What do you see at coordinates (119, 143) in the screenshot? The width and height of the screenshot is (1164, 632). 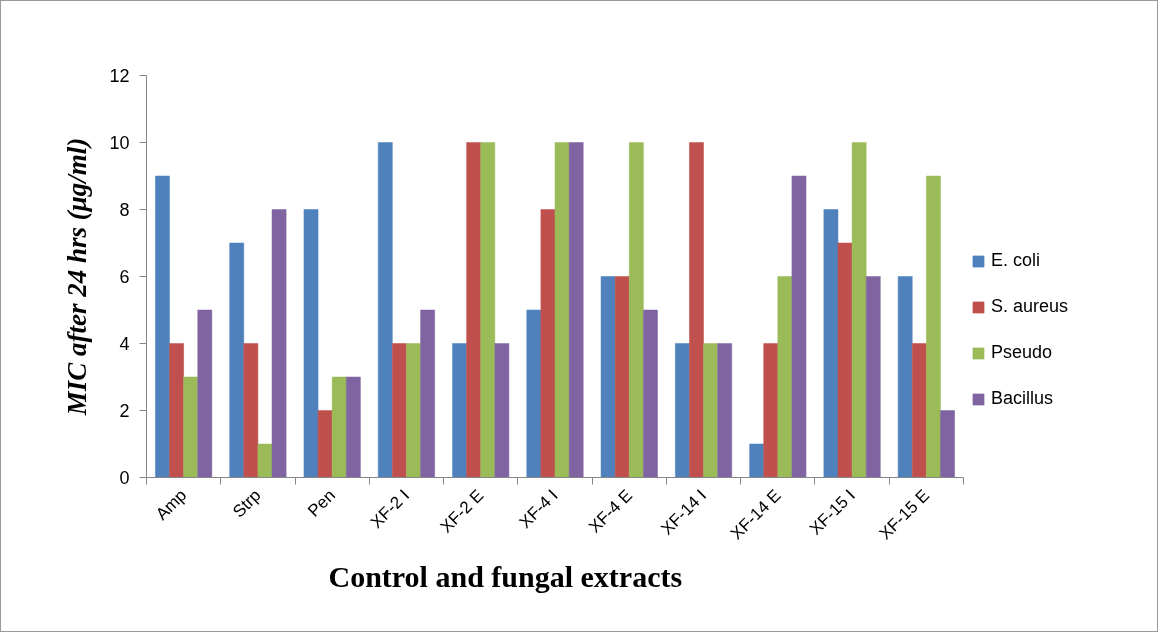 I see `y-tick-label: 10` at bounding box center [119, 143].